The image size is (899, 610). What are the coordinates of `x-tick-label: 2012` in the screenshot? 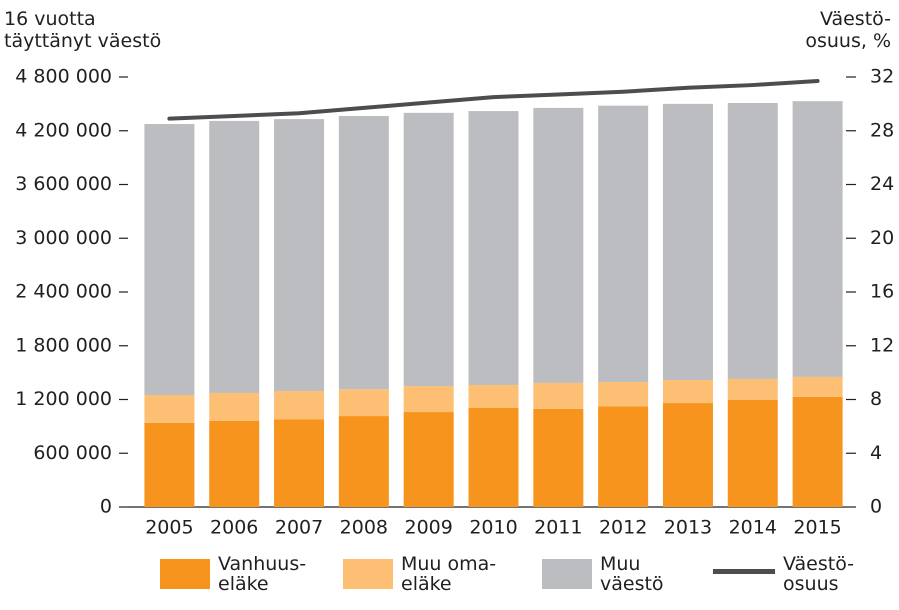 It's located at (623, 528).